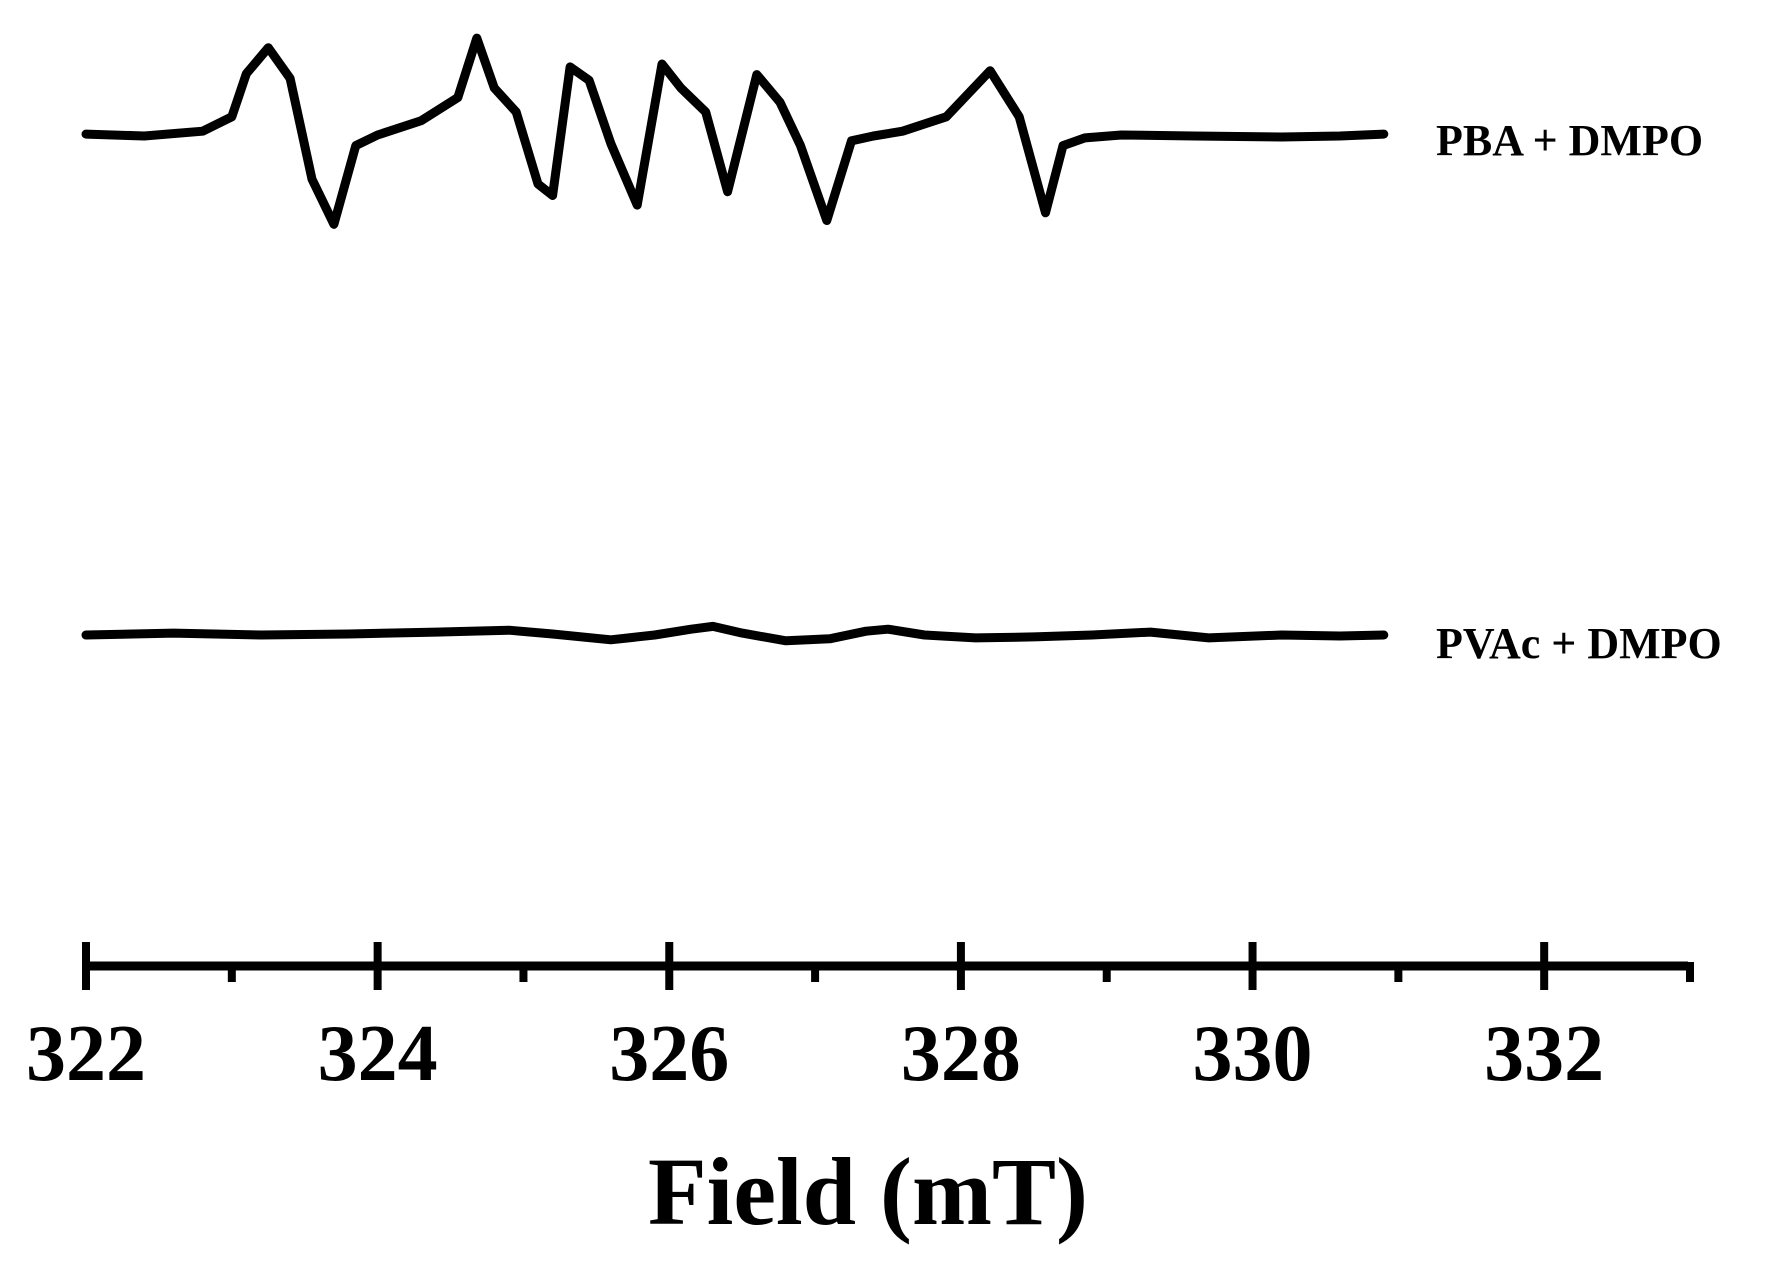  What do you see at coordinates (735, 131) in the screenshot?
I see `series-trace-pba-dmpo` at bounding box center [735, 131].